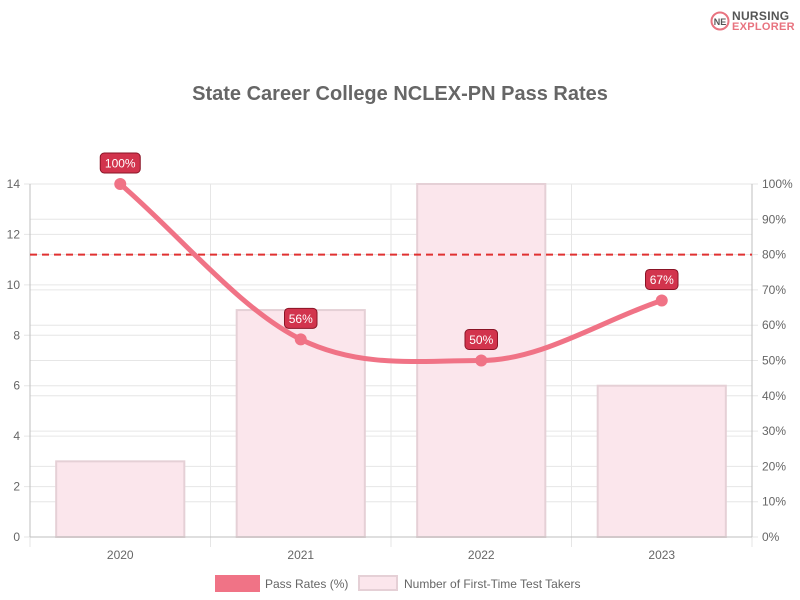  I want to click on legend-label: Number of First-Time Test Takers, so click(492, 584).